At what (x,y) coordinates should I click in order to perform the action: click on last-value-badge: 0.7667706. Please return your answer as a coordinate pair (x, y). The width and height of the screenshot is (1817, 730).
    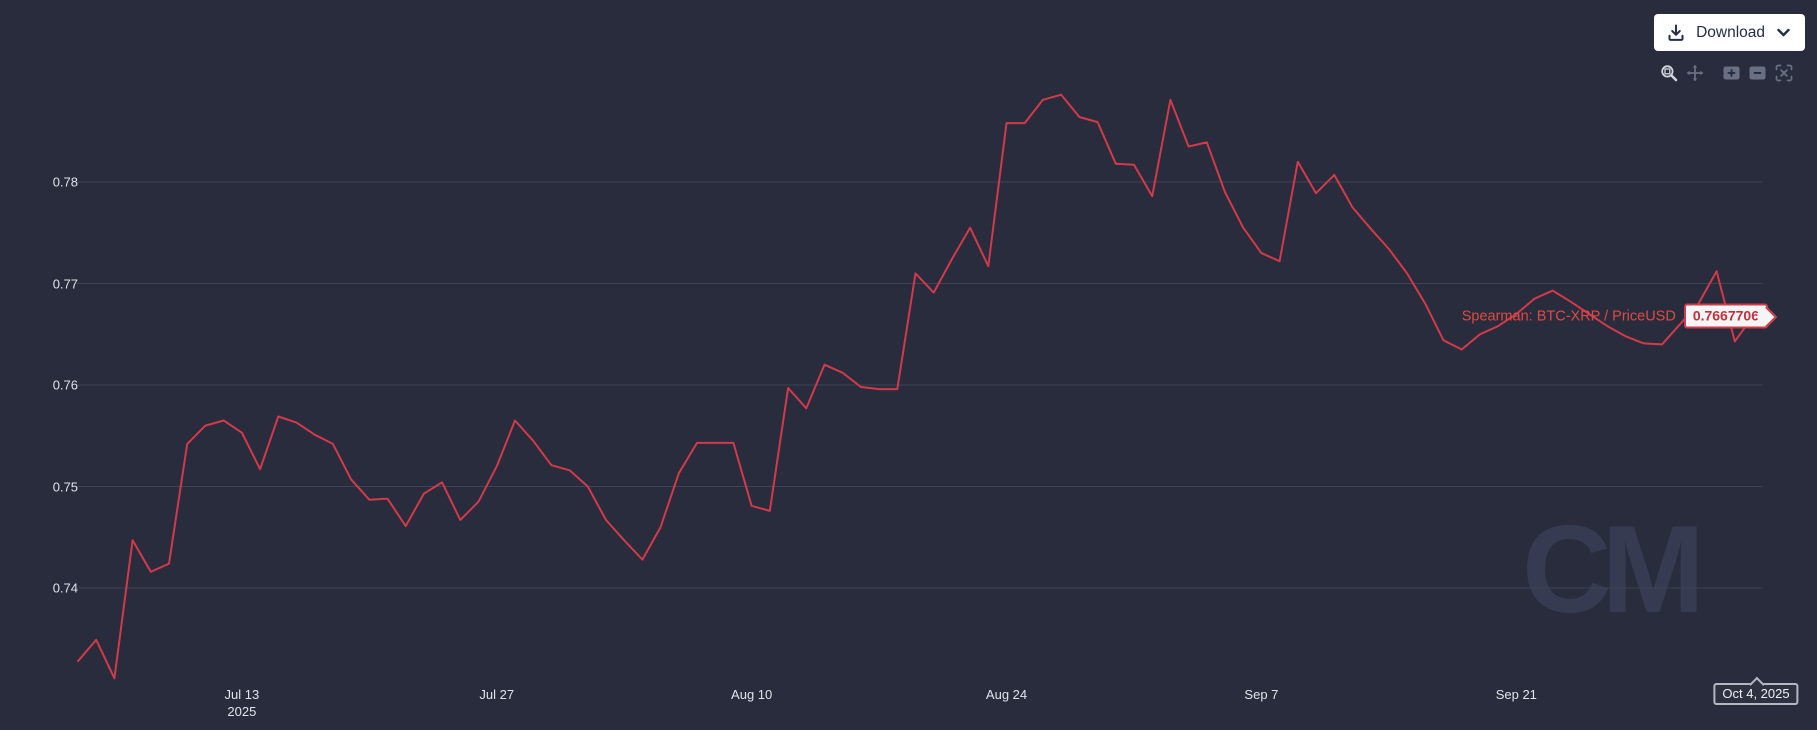
    Looking at the image, I should click on (1730, 316).